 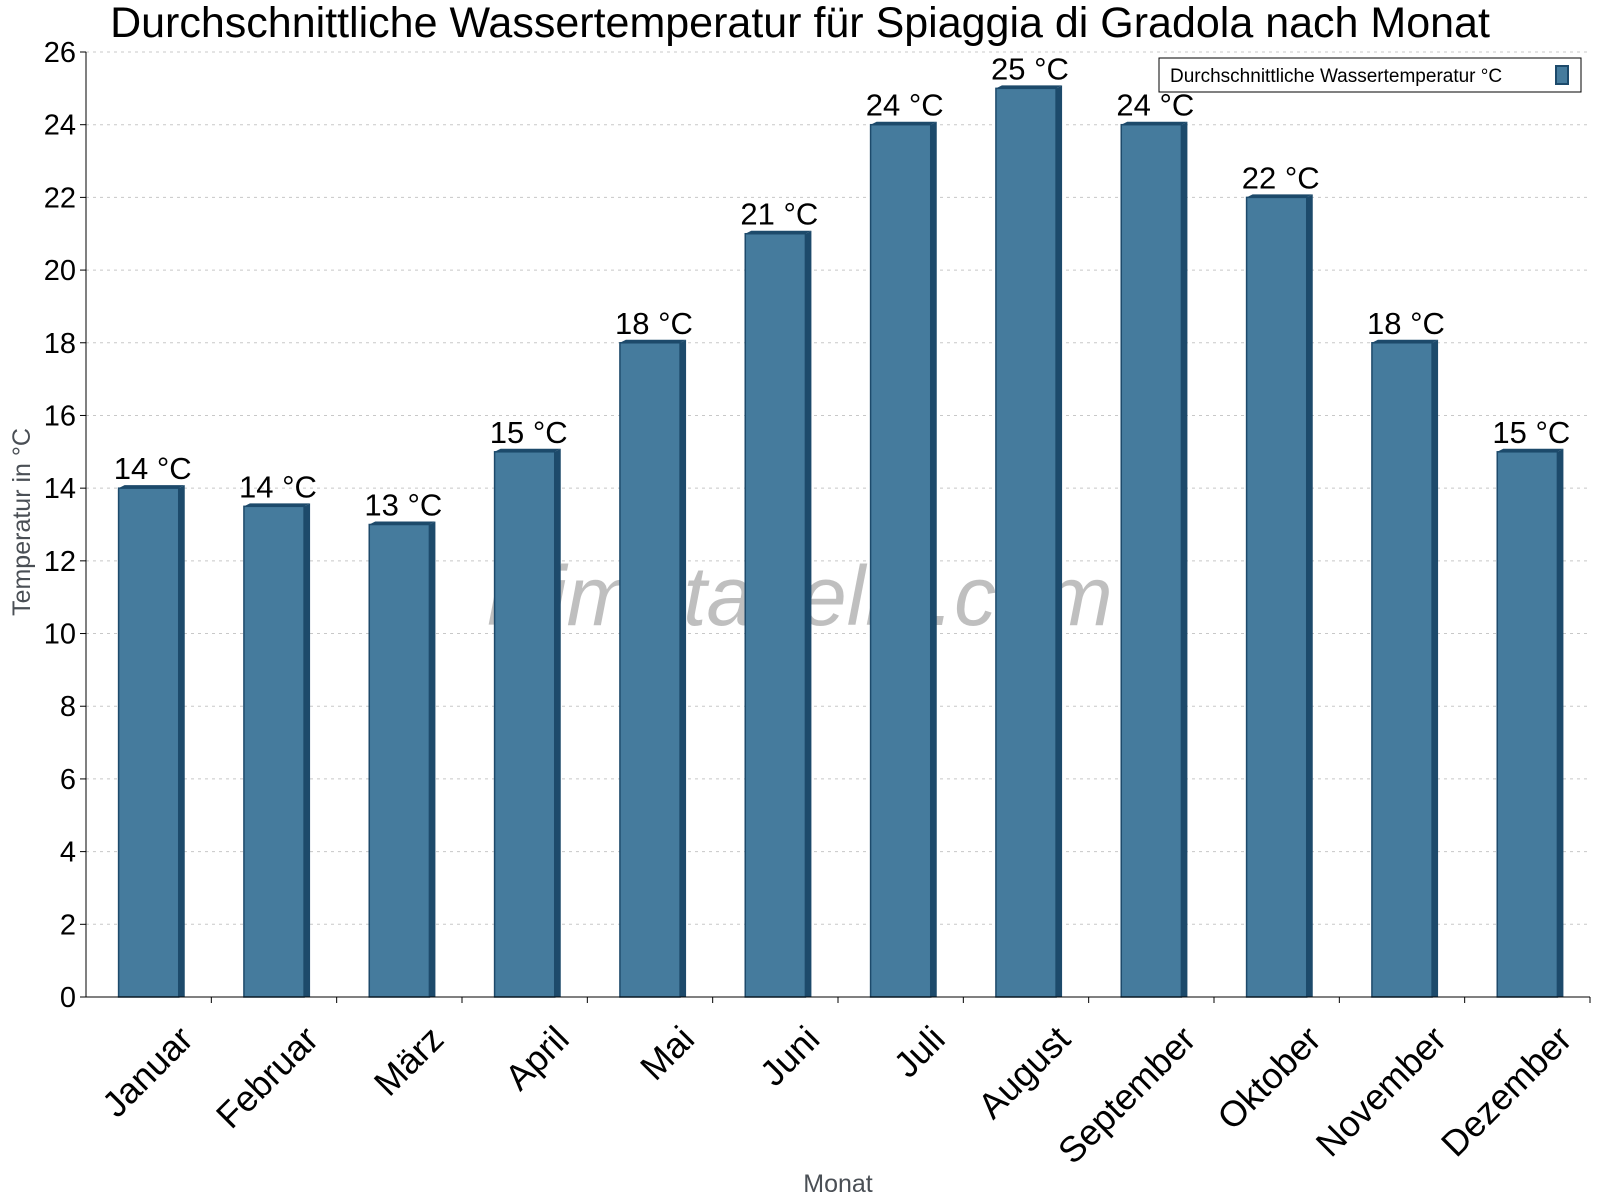 What do you see at coordinates (403, 505) in the screenshot?
I see `data-label: 13 °C` at bounding box center [403, 505].